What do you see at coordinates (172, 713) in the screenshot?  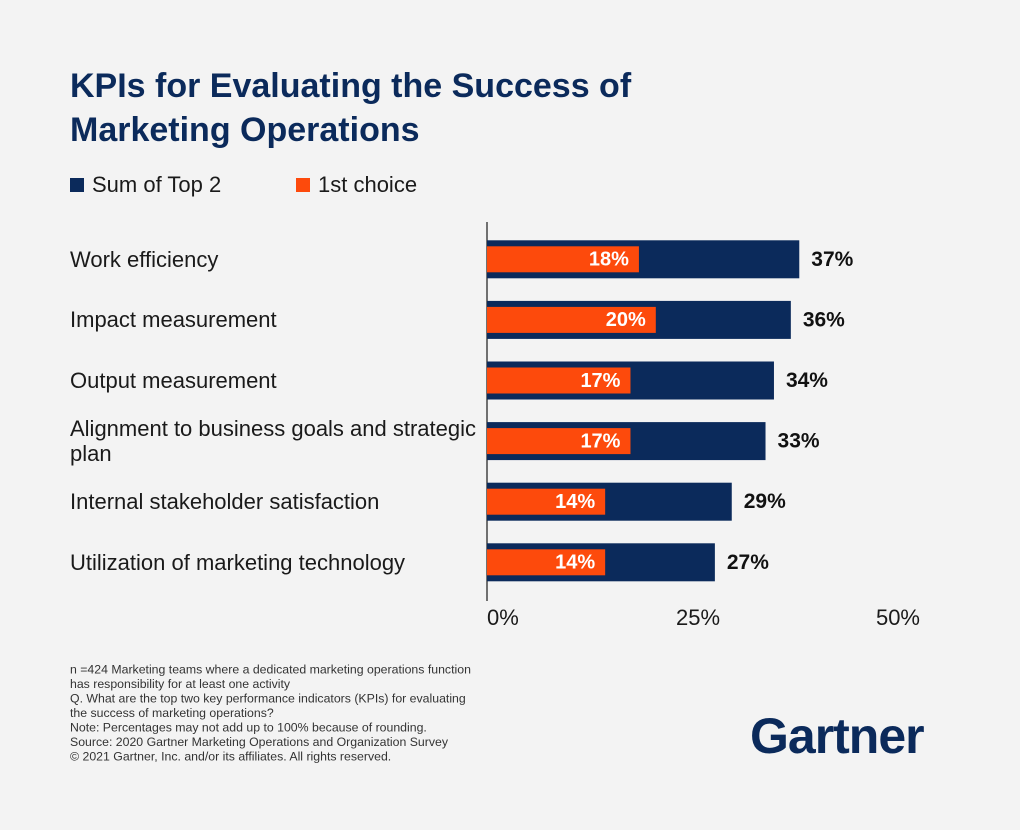 I see `footnote: the success of marketing operations?` at bounding box center [172, 713].